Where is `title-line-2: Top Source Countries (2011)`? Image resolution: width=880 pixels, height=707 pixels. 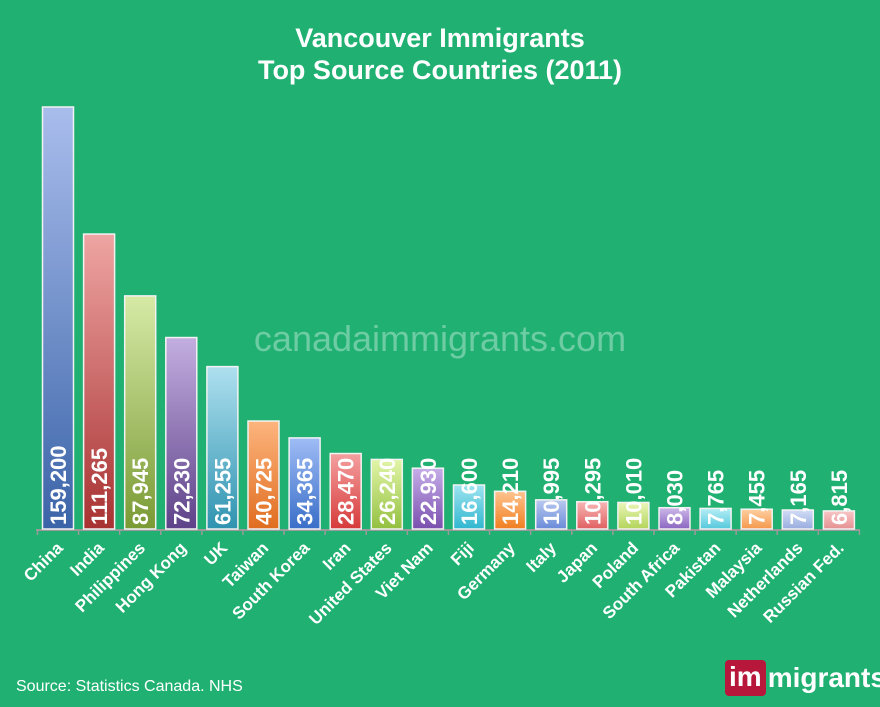 title-line-2: Top Source Countries (2011) is located at coordinates (440, 70).